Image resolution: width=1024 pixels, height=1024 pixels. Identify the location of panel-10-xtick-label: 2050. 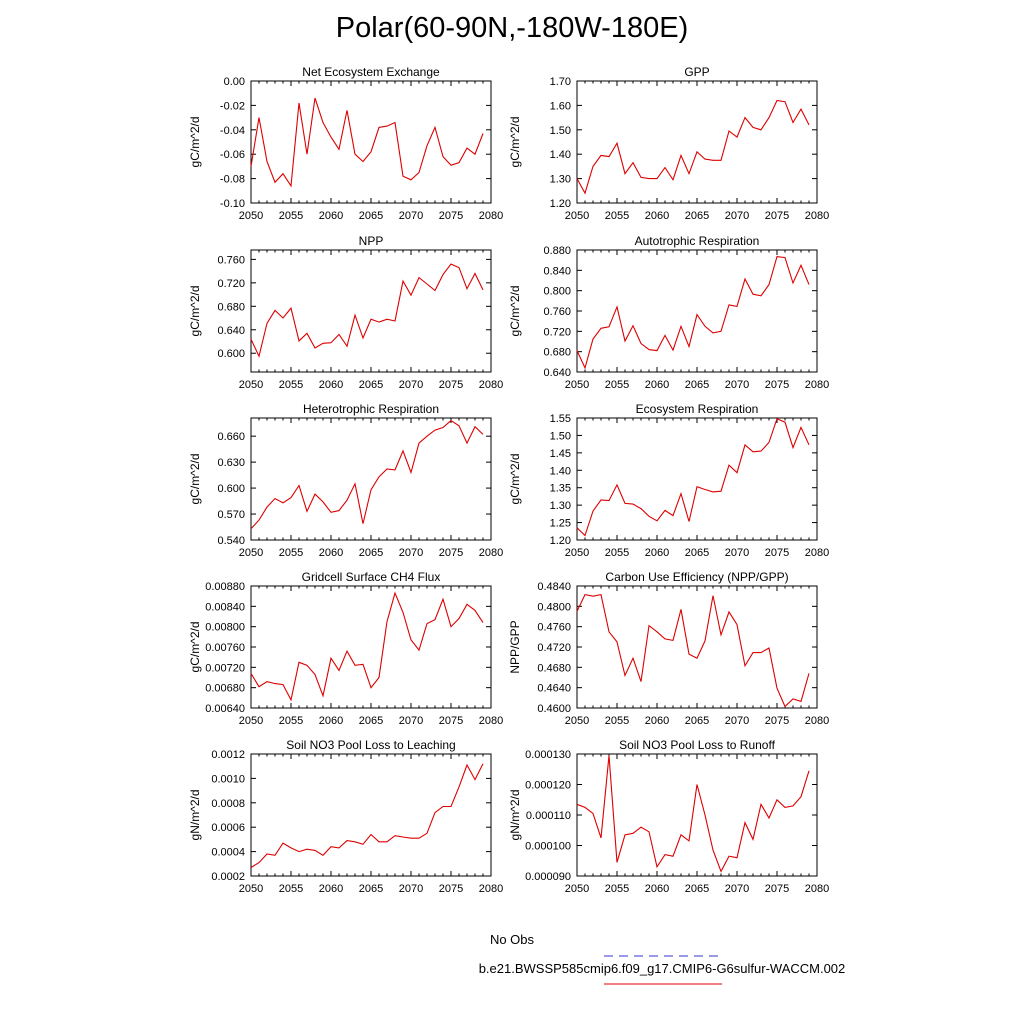
(577, 889).